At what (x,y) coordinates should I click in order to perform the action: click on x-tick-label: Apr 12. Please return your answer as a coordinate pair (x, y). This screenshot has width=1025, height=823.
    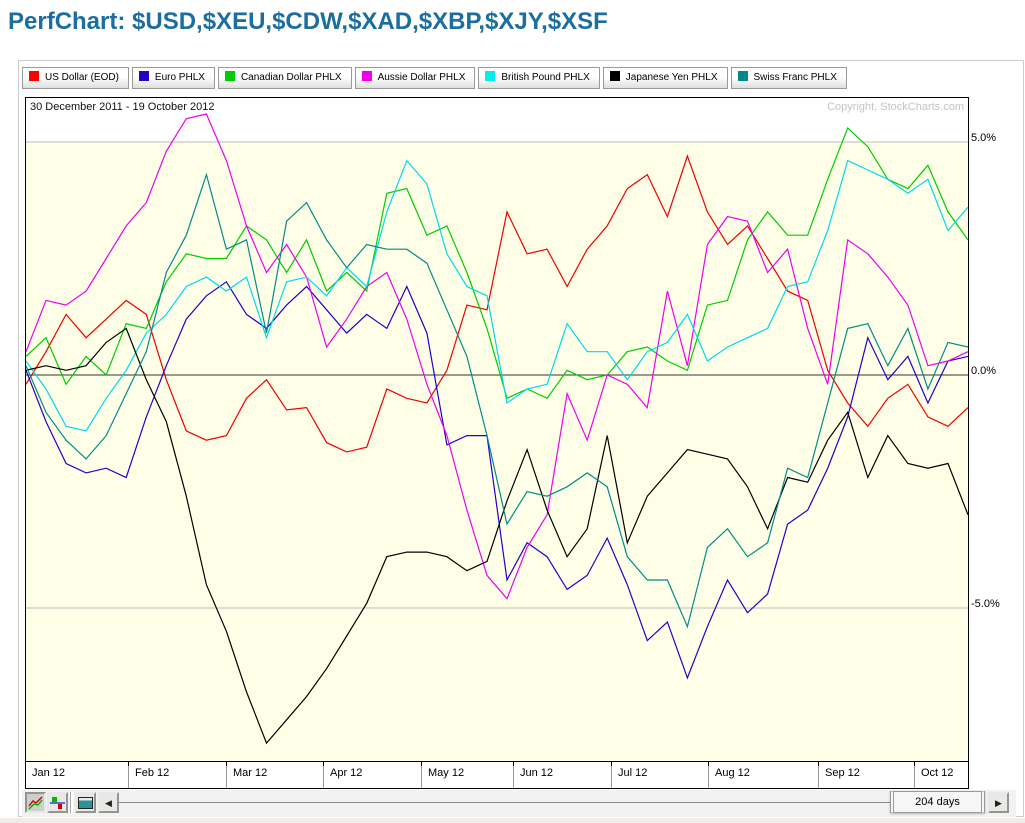
    Looking at the image, I should click on (346, 773).